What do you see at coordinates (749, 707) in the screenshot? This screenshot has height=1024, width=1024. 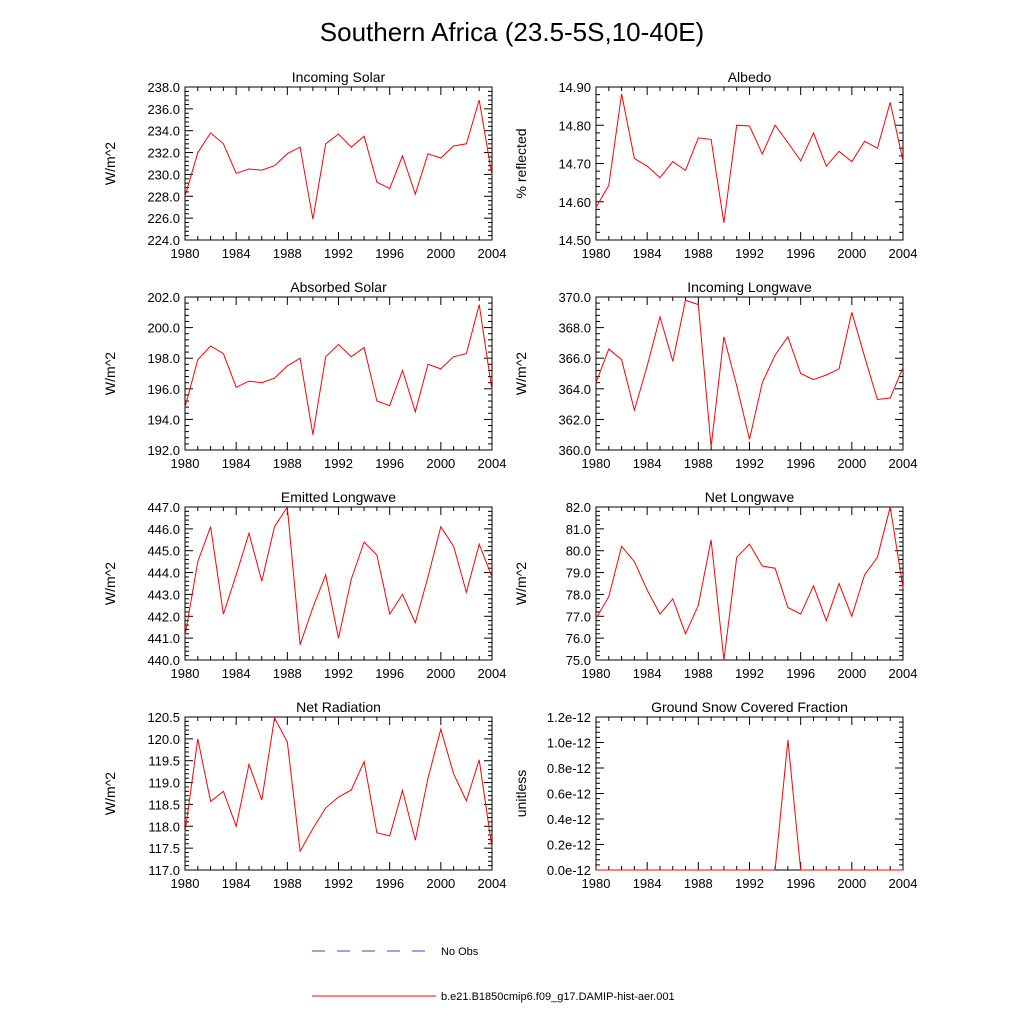 I see `panel-title: Ground Snow Covered Fraction` at bounding box center [749, 707].